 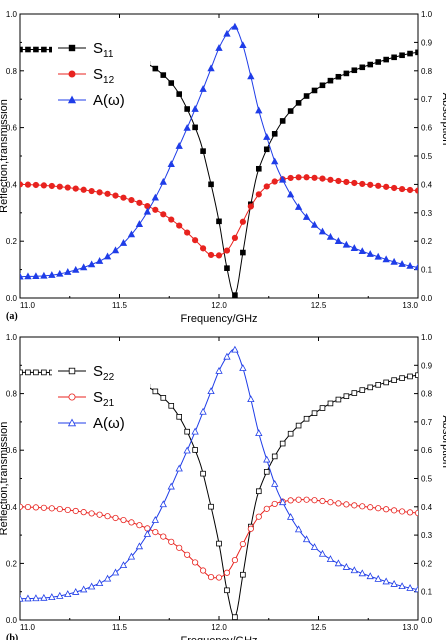 I want to click on y2-tick-label: 1.0, so click(x=427, y=337).